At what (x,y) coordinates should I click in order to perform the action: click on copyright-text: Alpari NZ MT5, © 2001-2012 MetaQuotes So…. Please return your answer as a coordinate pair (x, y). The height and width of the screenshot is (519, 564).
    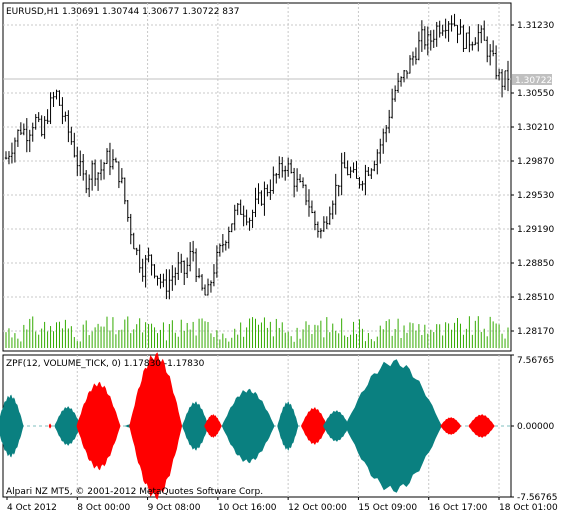
    Looking at the image, I should click on (134, 492).